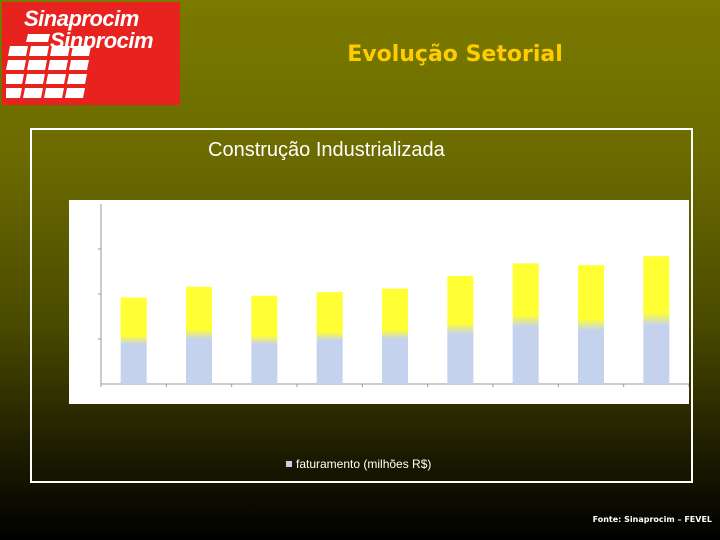 The image size is (720, 540). Describe the element at coordinates (364, 464) in the screenshot. I see `legend-label: faturamento (milhões R$)` at that location.